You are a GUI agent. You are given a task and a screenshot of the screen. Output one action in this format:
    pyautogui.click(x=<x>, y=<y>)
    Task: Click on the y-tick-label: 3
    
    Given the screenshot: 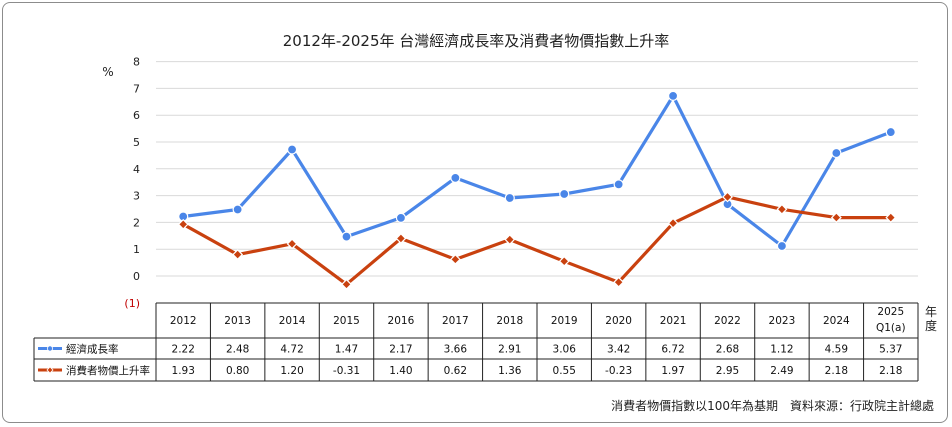 What is the action you would take?
    pyautogui.click(x=136, y=196)
    